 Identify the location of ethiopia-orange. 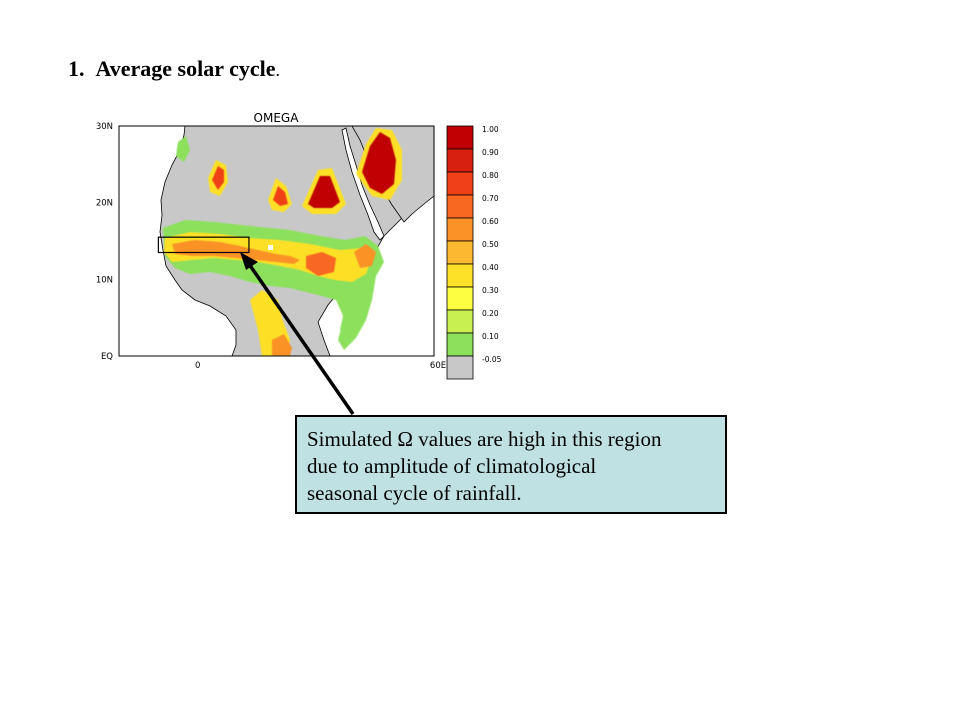
(365, 256).